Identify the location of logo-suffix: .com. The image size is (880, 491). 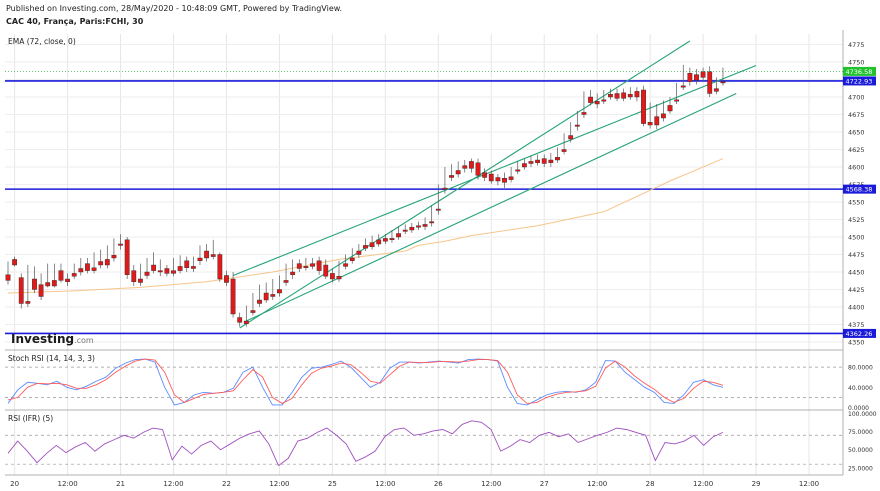
(84, 340).